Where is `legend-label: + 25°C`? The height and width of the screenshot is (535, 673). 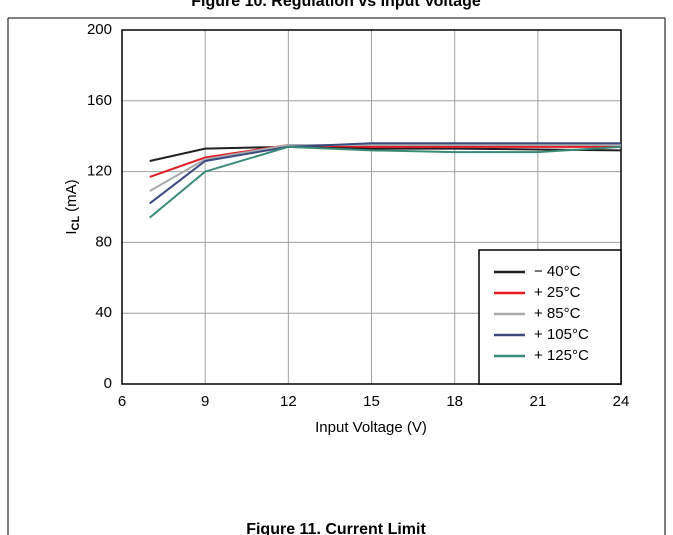
legend-label: + 25°C is located at coordinates (557, 292).